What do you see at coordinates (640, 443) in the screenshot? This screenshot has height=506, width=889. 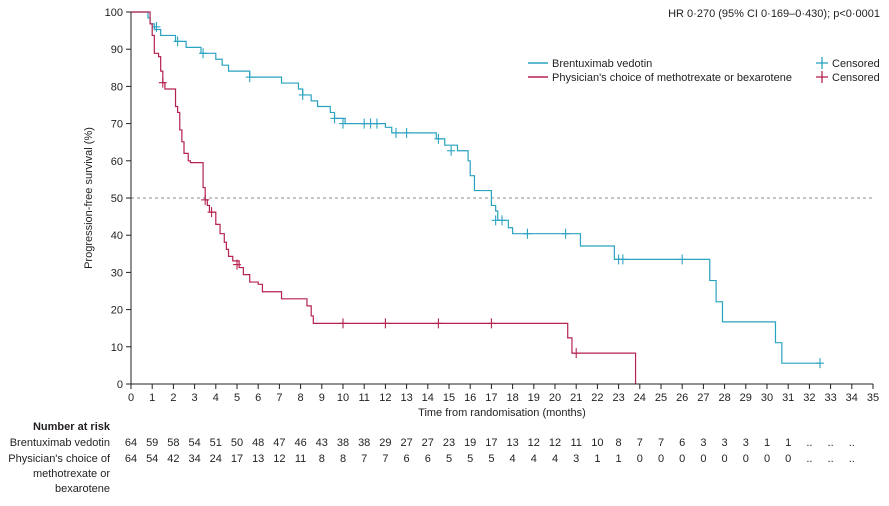 I see `risk-value-brentuximab: 7` at bounding box center [640, 443].